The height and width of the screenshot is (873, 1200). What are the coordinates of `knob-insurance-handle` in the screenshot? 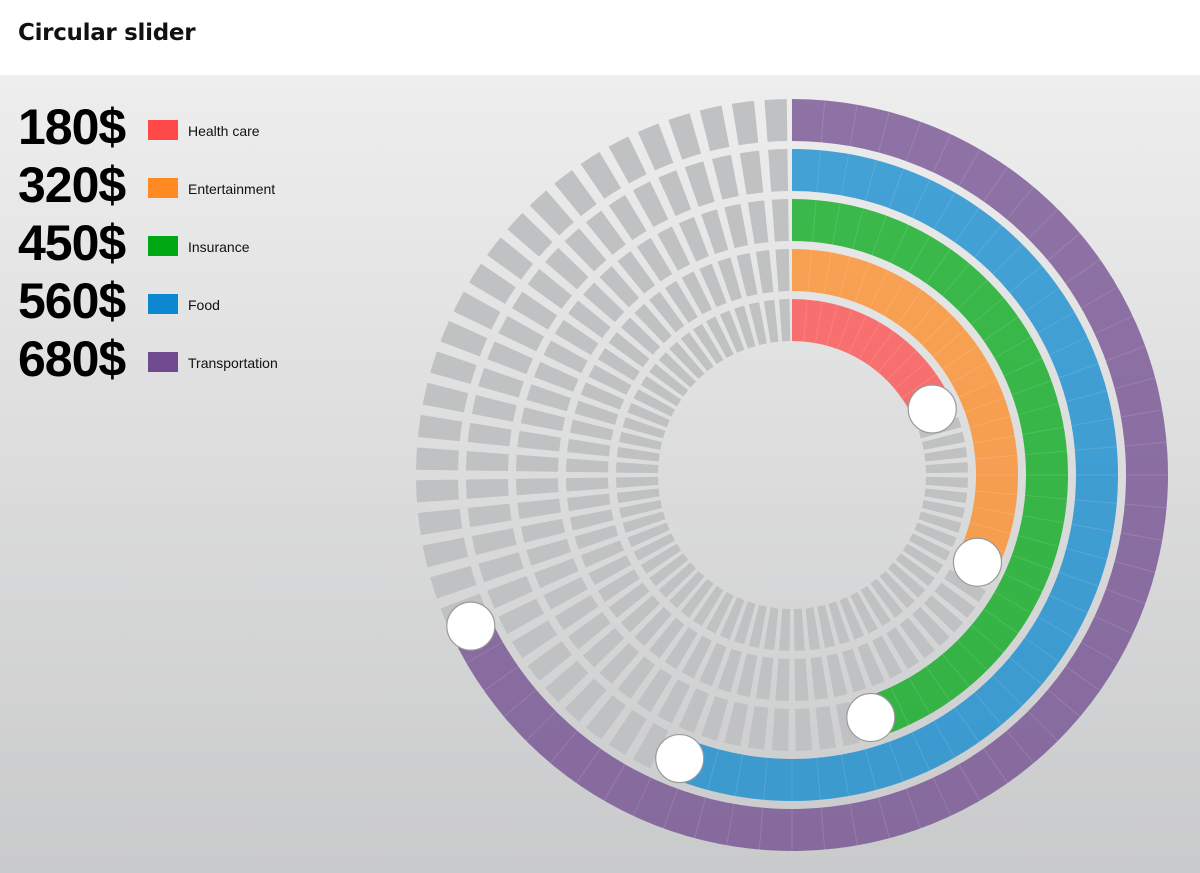 It's located at (871, 717).